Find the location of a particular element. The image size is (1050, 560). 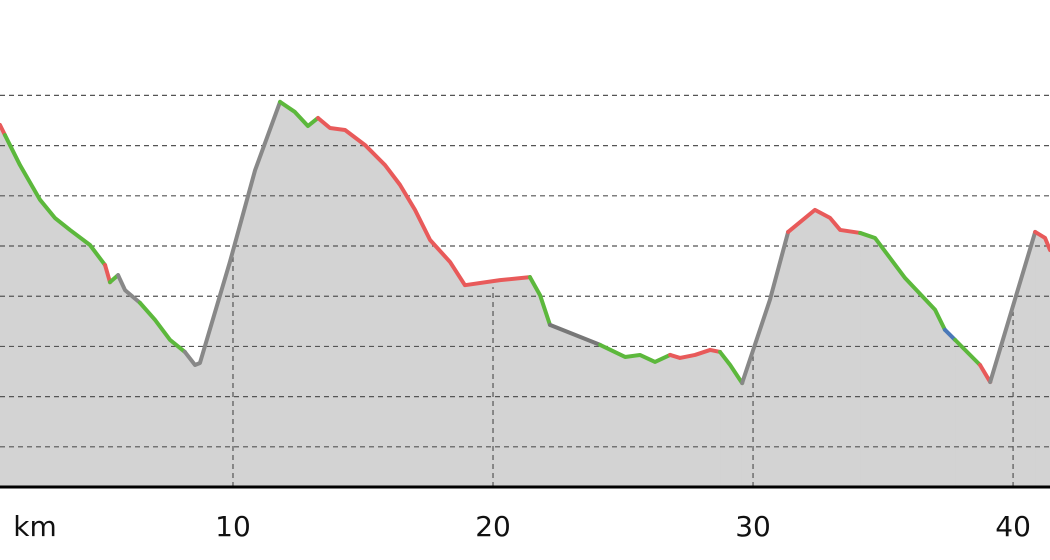

x-tick-label: 20 is located at coordinates (493, 526).